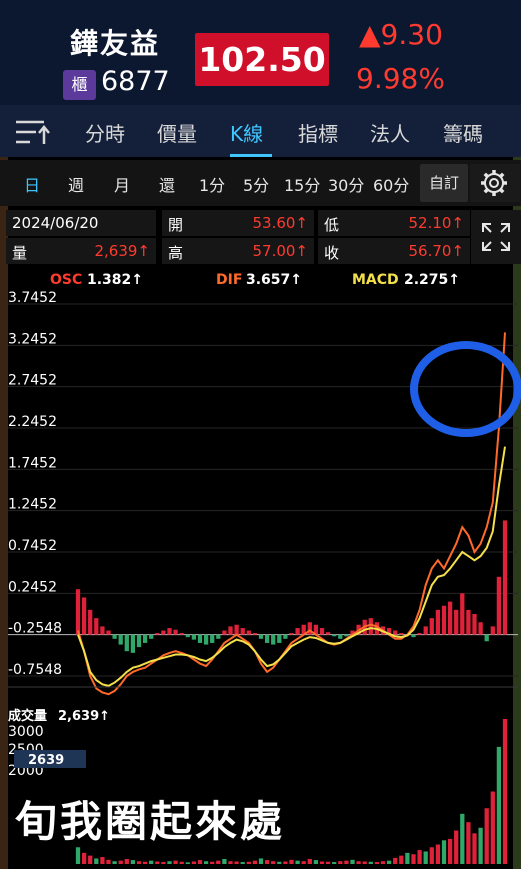  Describe the element at coordinates (401, 34) in the screenshot. I see `price-change: ▲9.30` at that location.